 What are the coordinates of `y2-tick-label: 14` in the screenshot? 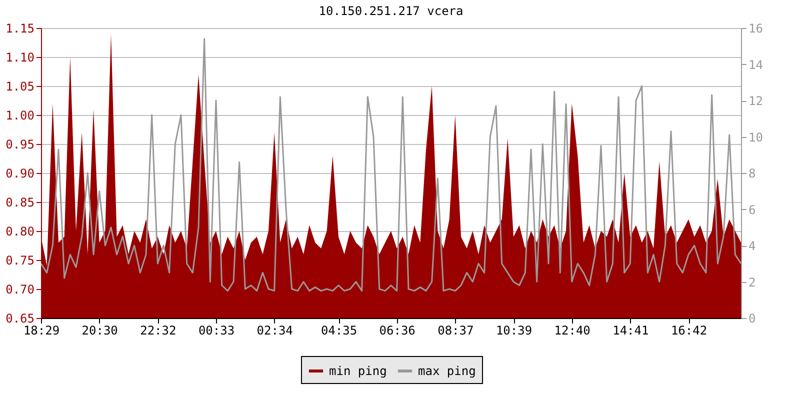 It's located at (755, 65).